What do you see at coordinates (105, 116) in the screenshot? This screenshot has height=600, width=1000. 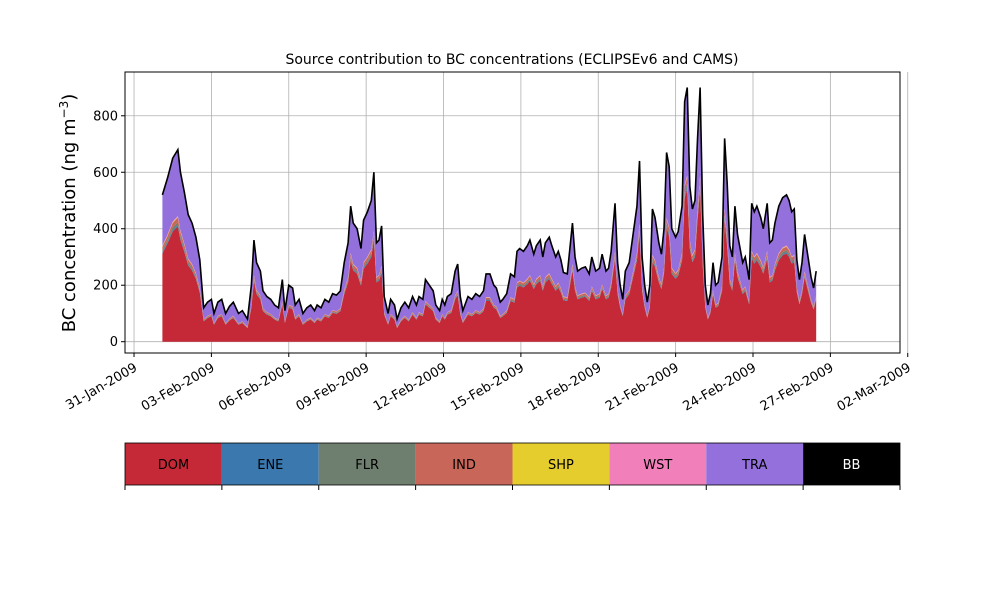 I see `y-tick-label: 800` at bounding box center [105, 116].